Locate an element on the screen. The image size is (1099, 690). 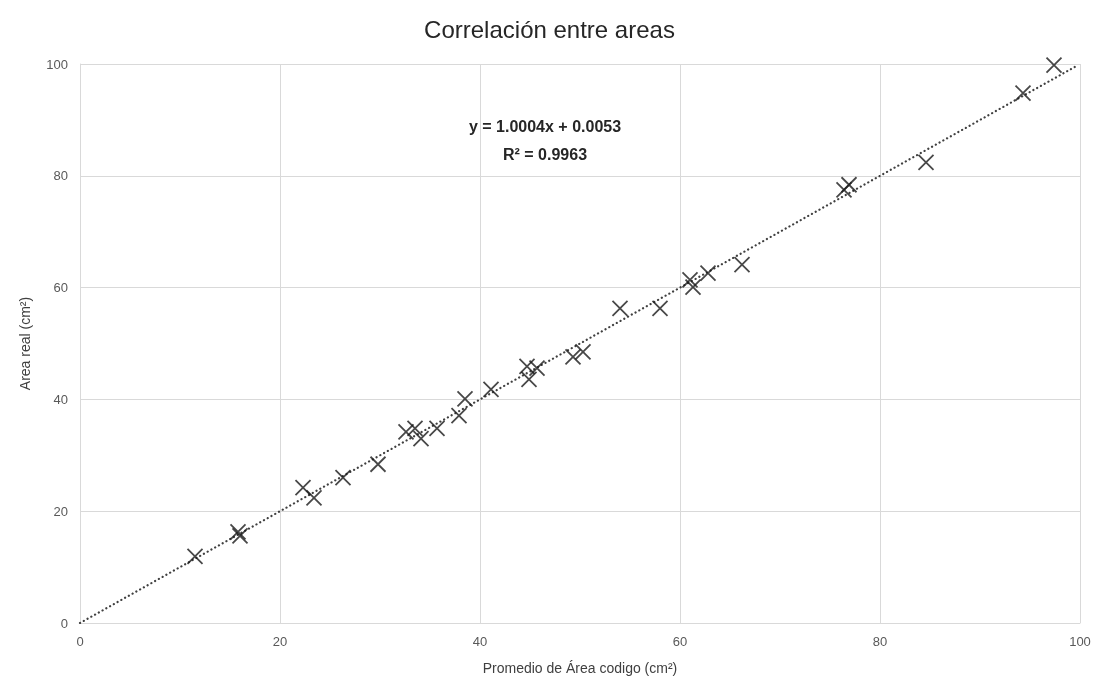
annotation: y = 1.0004x + 0.0053 is located at coordinates (545, 126).